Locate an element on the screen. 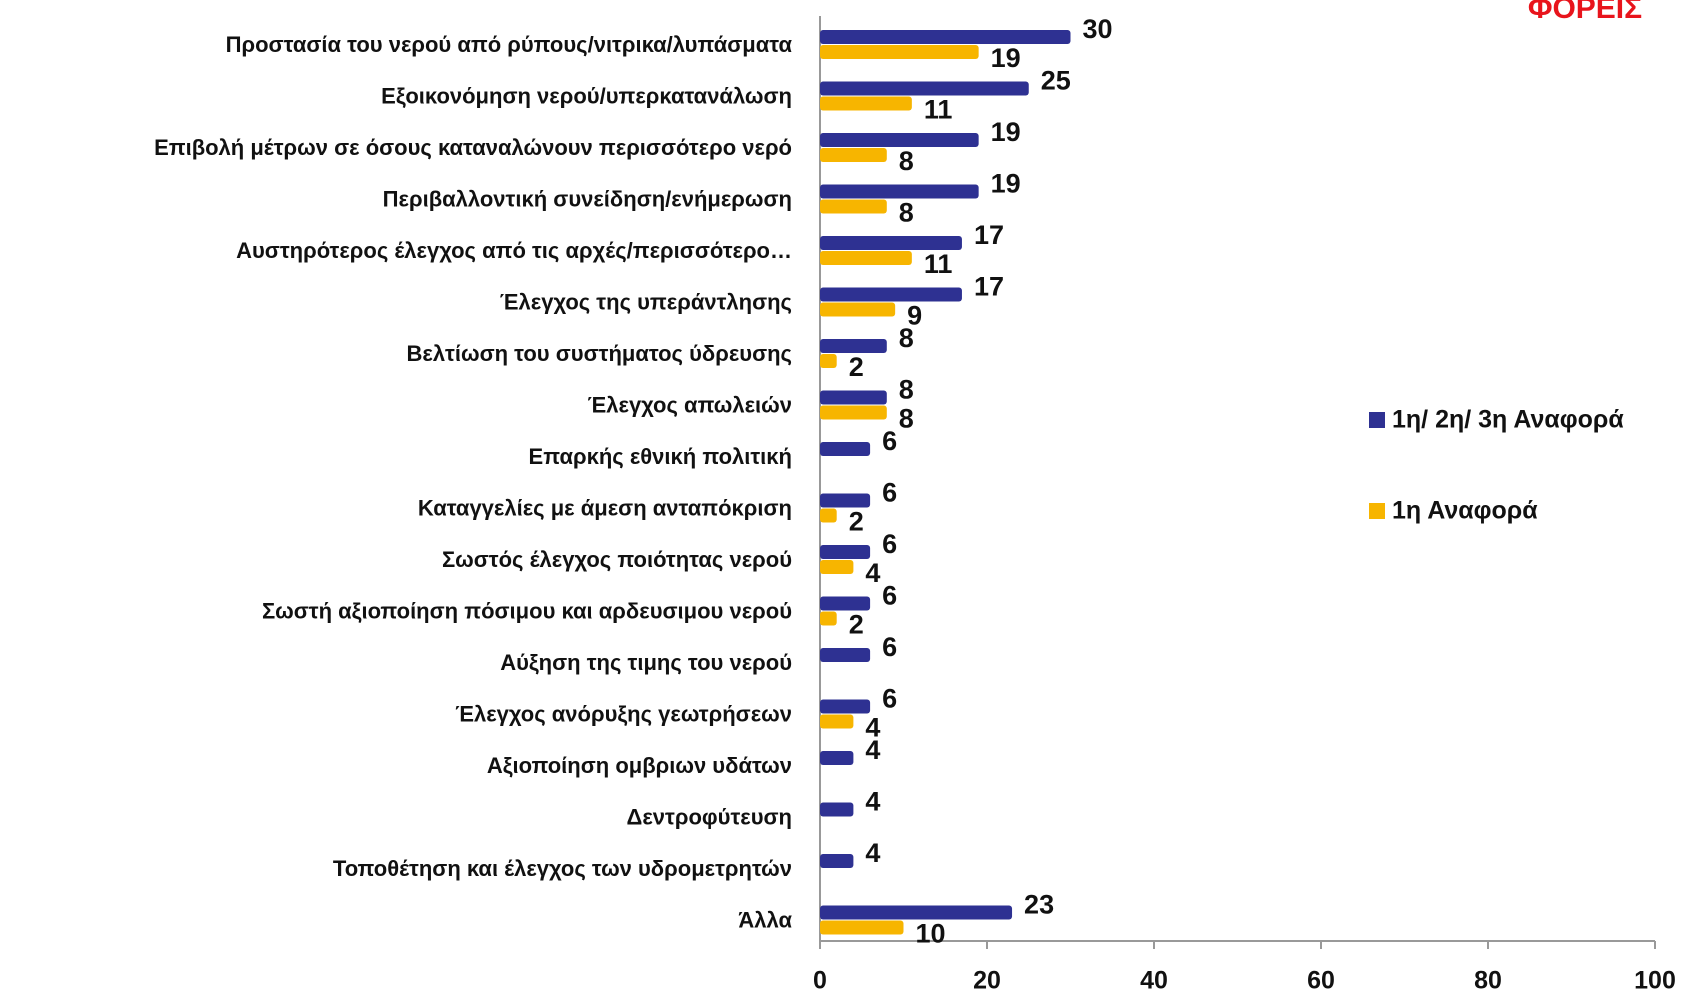  x-tick-label: 0 is located at coordinates (820, 981).